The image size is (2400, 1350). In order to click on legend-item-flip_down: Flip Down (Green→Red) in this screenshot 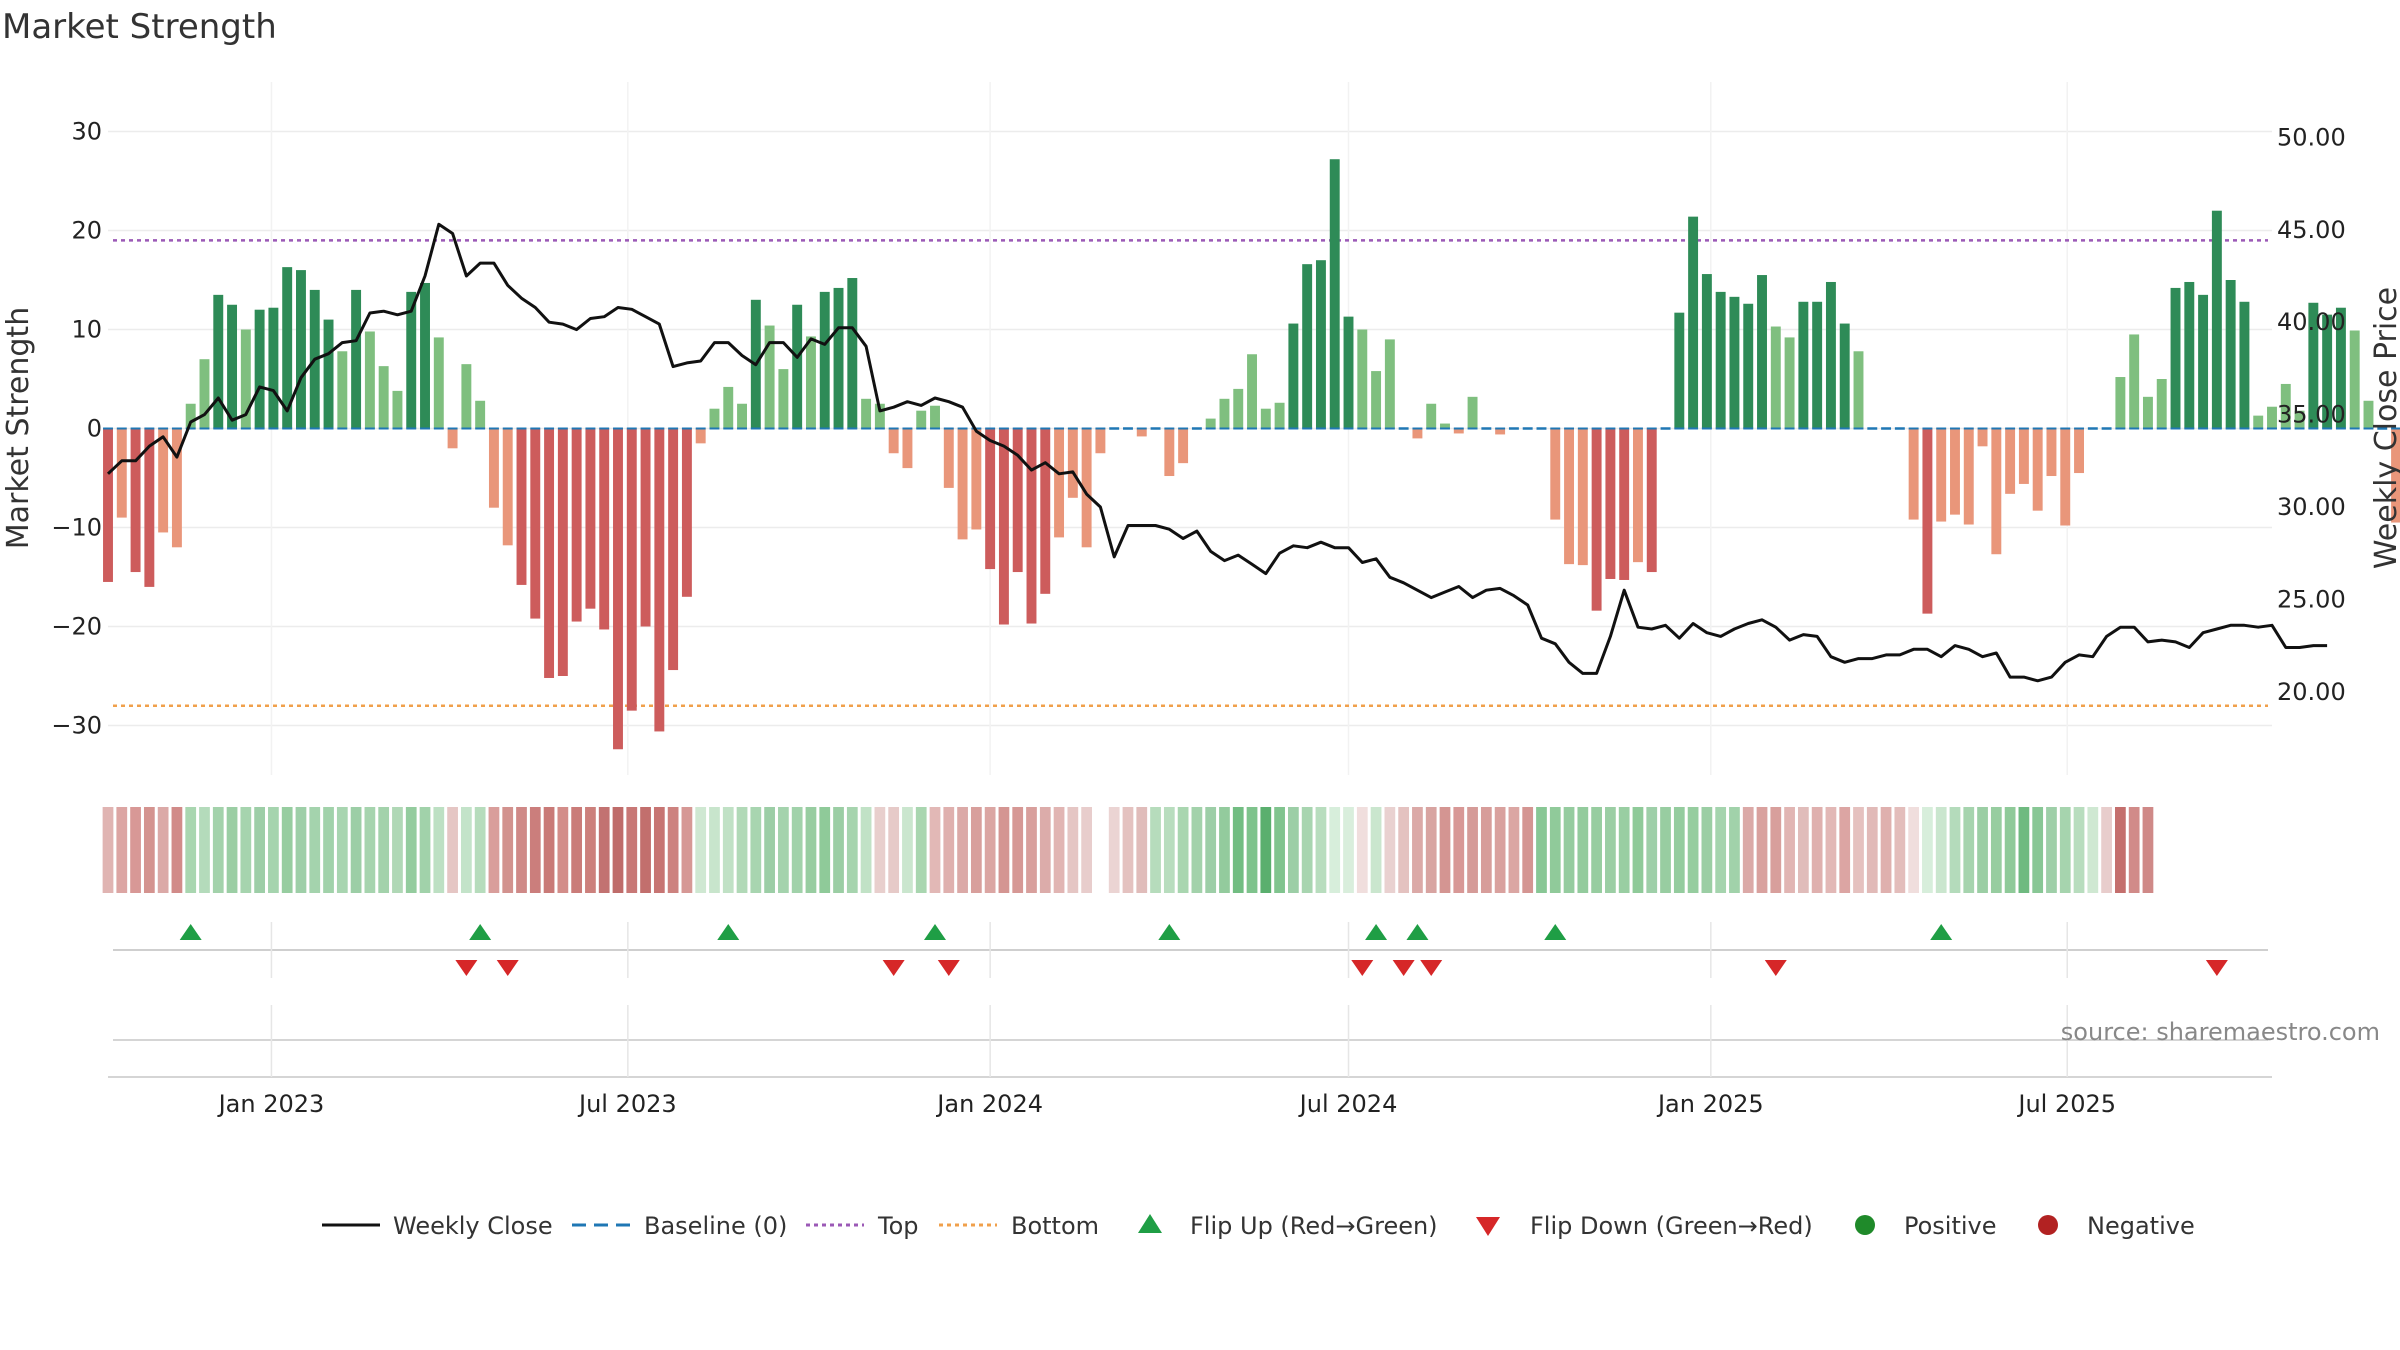, I will do `click(1644, 1226)`.